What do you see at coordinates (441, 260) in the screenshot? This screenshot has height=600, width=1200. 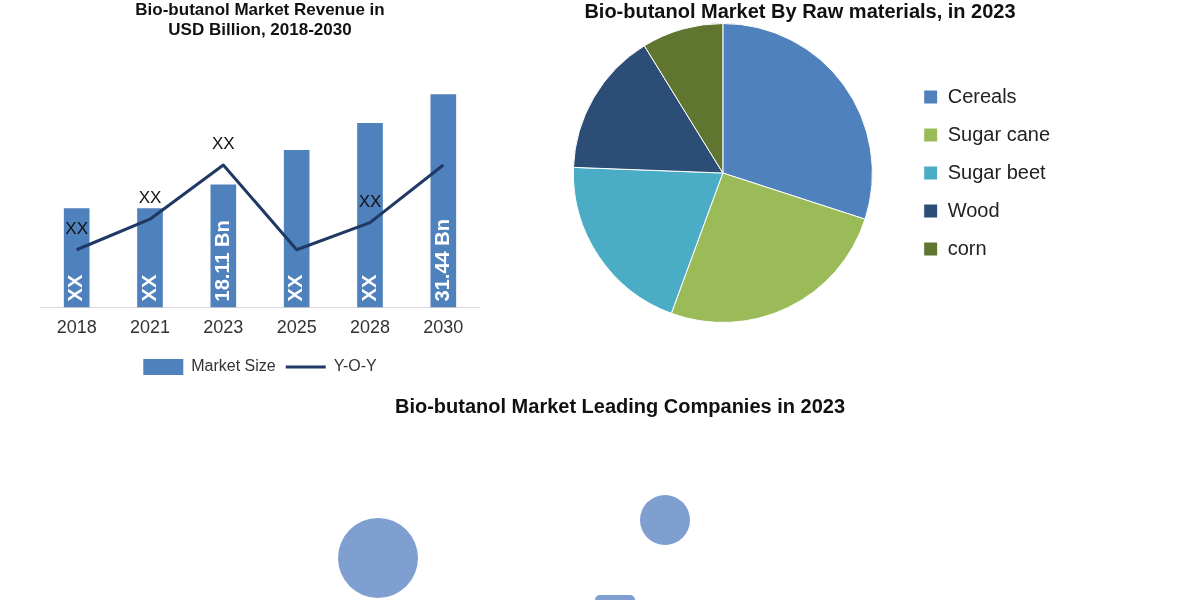 I see `data-label: 31.44 Bn` at bounding box center [441, 260].